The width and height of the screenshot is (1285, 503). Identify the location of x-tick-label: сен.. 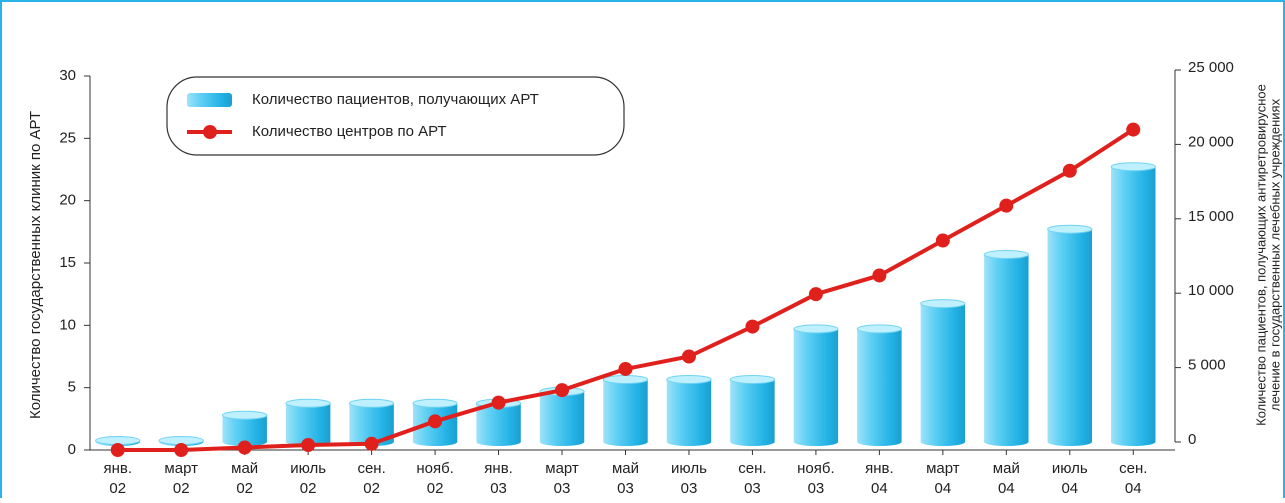
(1133, 468).